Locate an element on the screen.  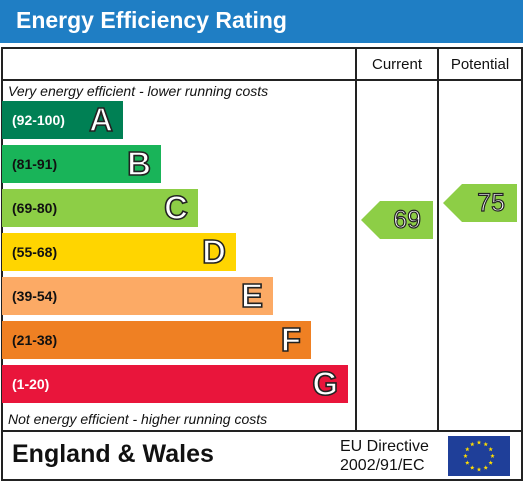
rating-band-c: (69-80) C is located at coordinates (100, 208).